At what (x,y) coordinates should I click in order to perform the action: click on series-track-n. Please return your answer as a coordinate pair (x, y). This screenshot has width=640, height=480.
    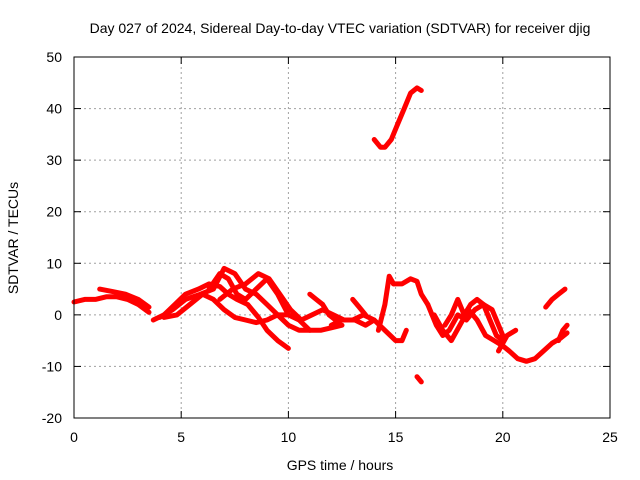
    Looking at the image, I should click on (419, 379).